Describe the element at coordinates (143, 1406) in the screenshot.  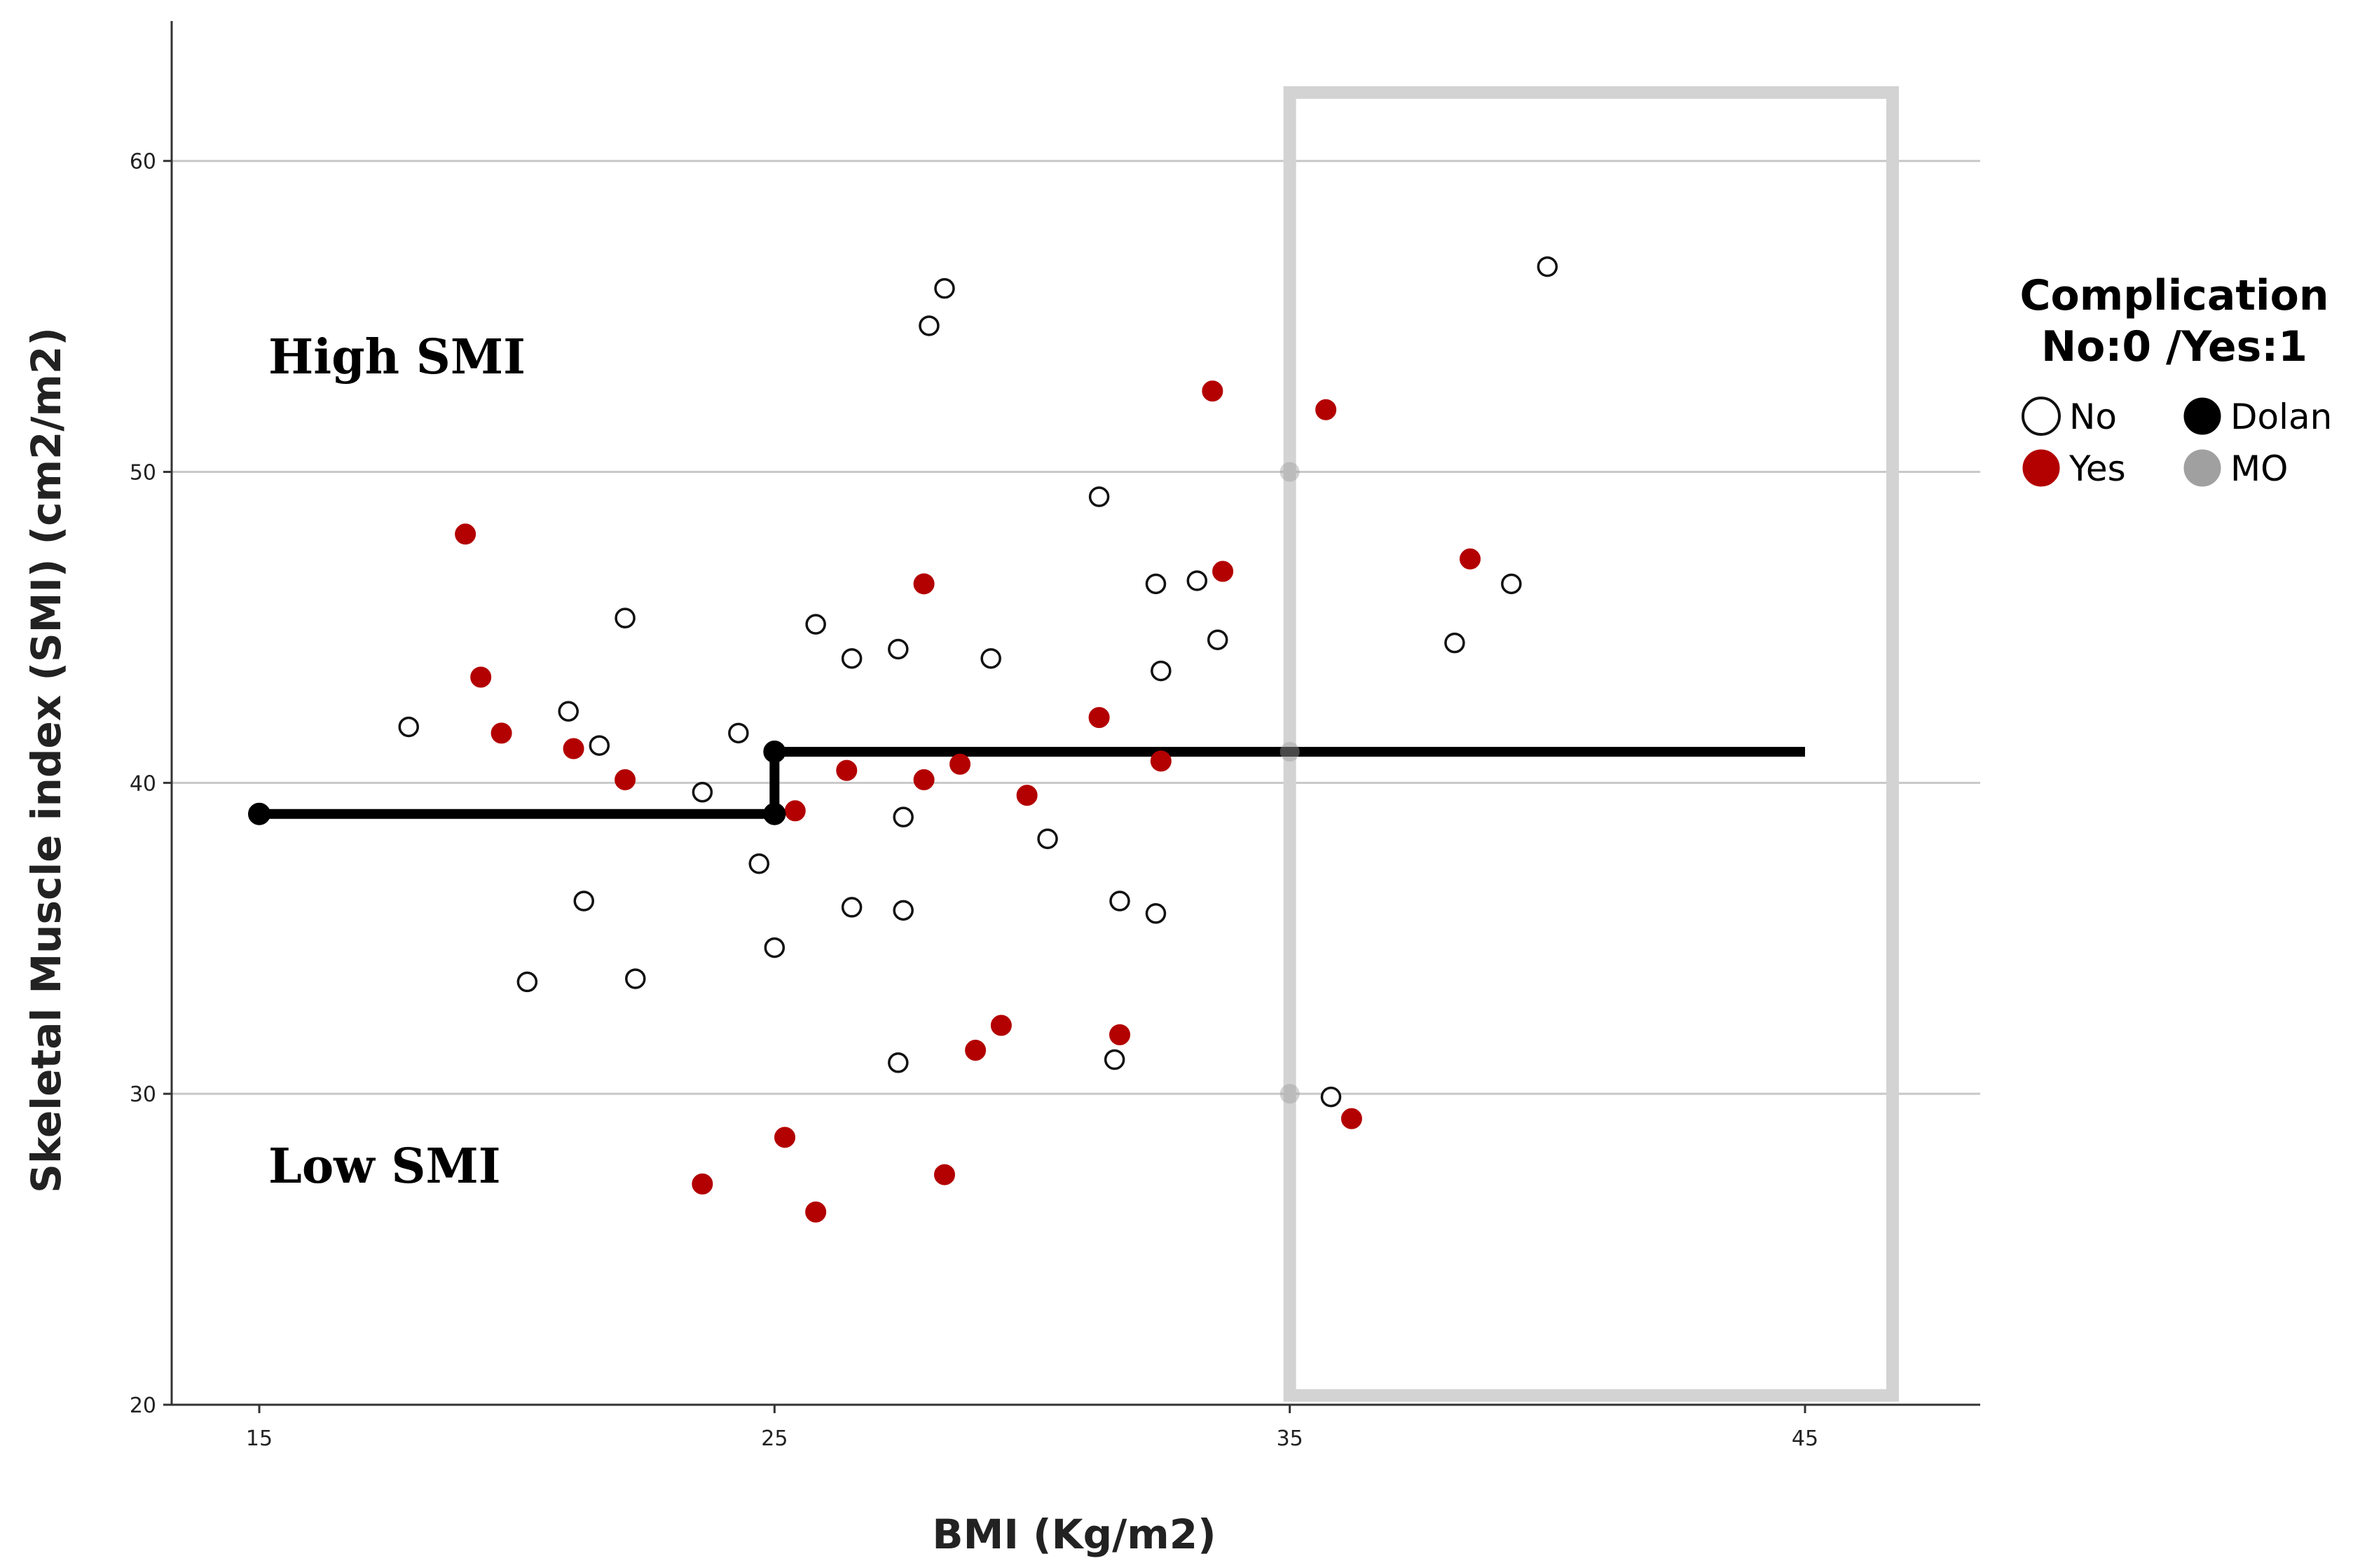
I see `y-tick-label: 20` at that location.